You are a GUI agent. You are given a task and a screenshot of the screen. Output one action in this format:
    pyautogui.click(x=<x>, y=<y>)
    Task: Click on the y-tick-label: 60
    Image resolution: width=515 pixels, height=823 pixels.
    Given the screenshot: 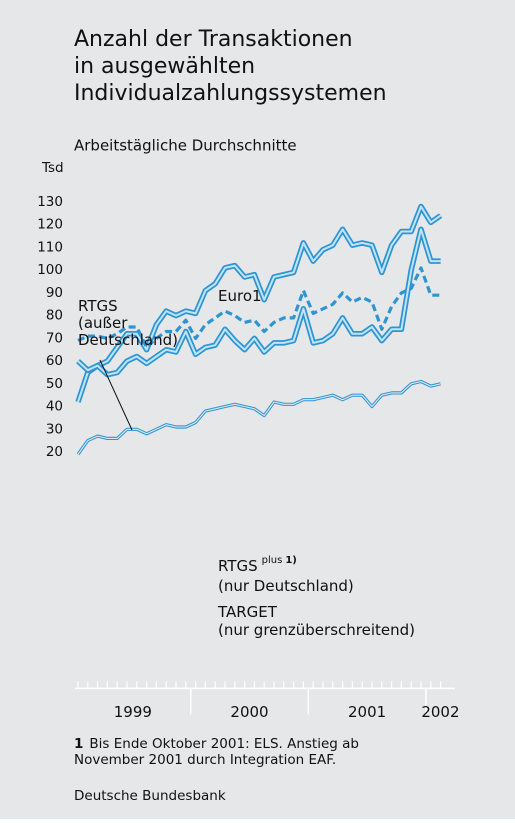 What is the action you would take?
    pyautogui.click(x=54, y=361)
    